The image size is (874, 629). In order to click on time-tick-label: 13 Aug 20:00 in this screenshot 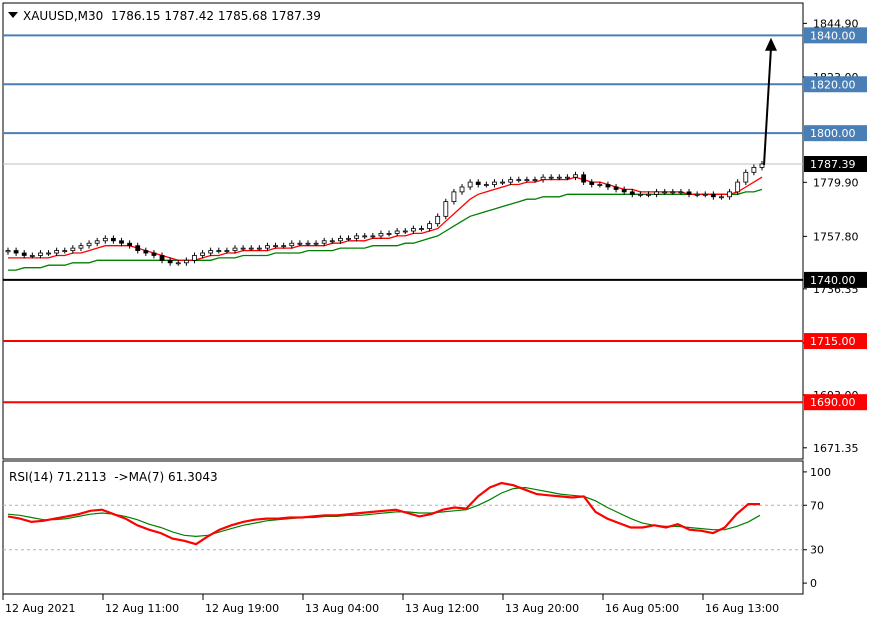, I will do `click(542, 608)`.